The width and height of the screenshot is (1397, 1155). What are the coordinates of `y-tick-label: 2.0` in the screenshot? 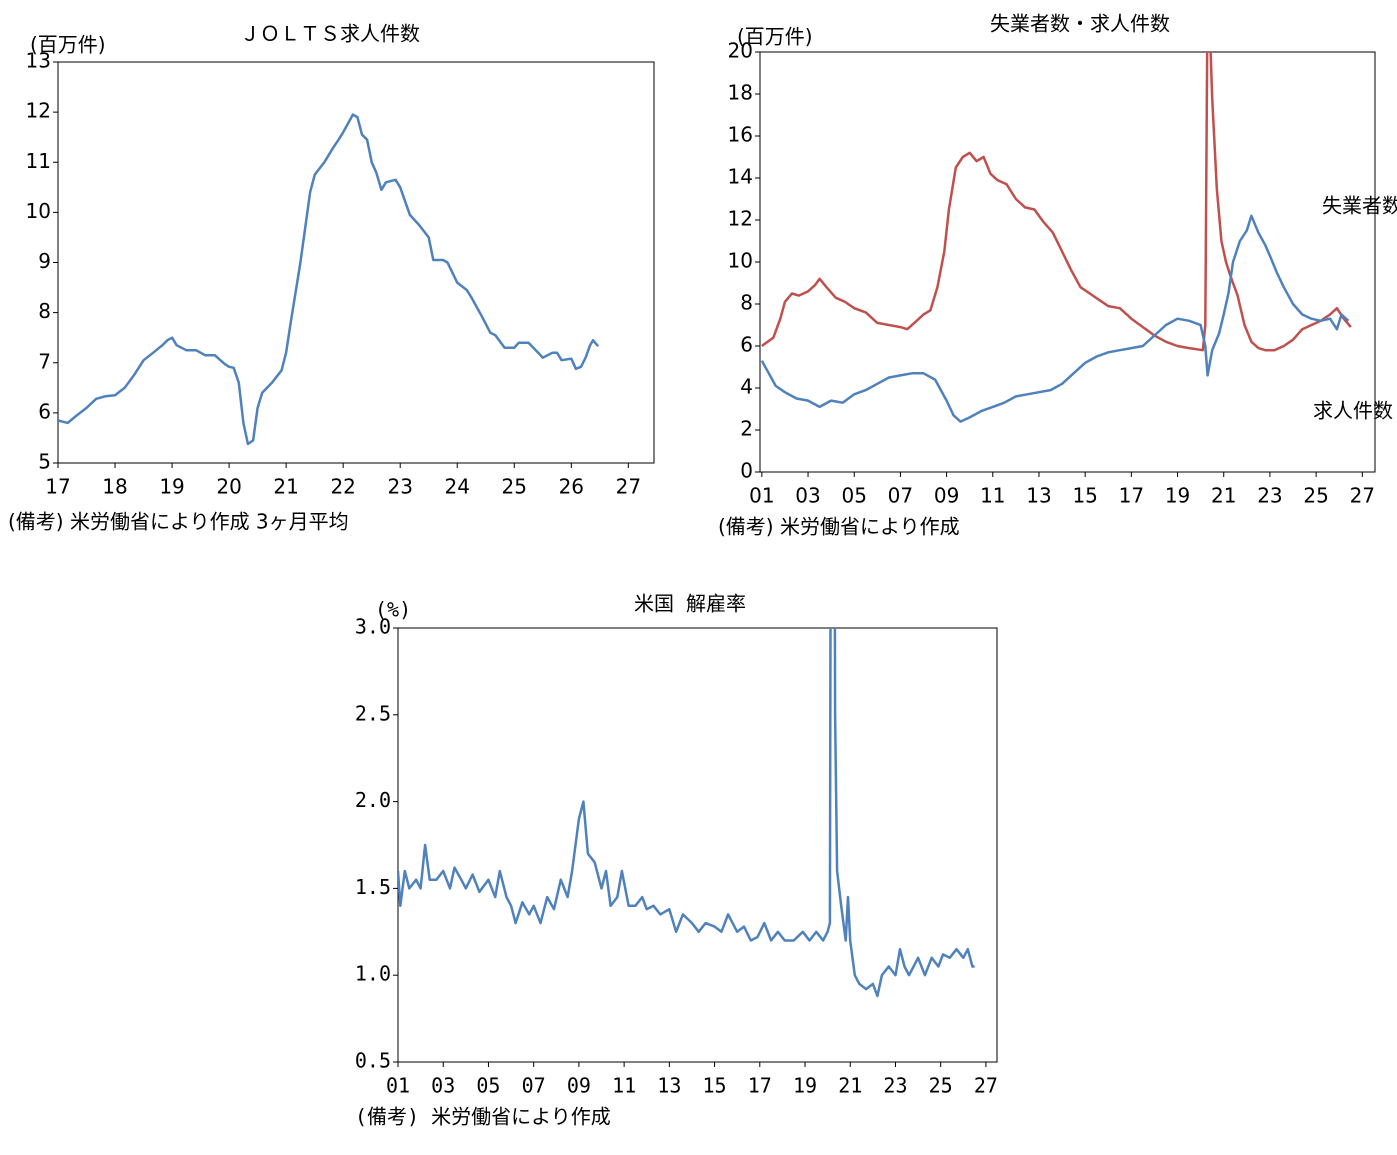 It's located at (373, 800).